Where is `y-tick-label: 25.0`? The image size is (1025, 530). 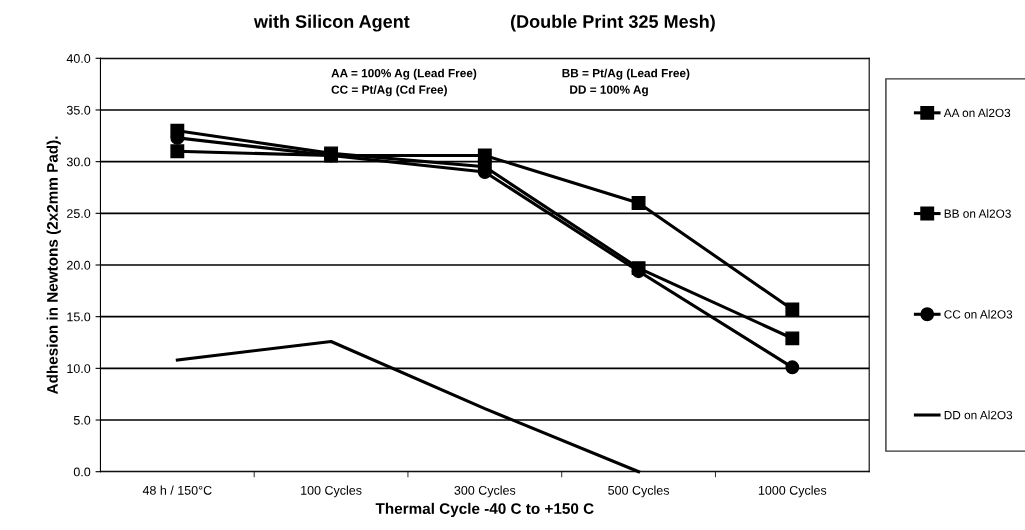
y-tick-label: 25.0 is located at coordinates (79, 213).